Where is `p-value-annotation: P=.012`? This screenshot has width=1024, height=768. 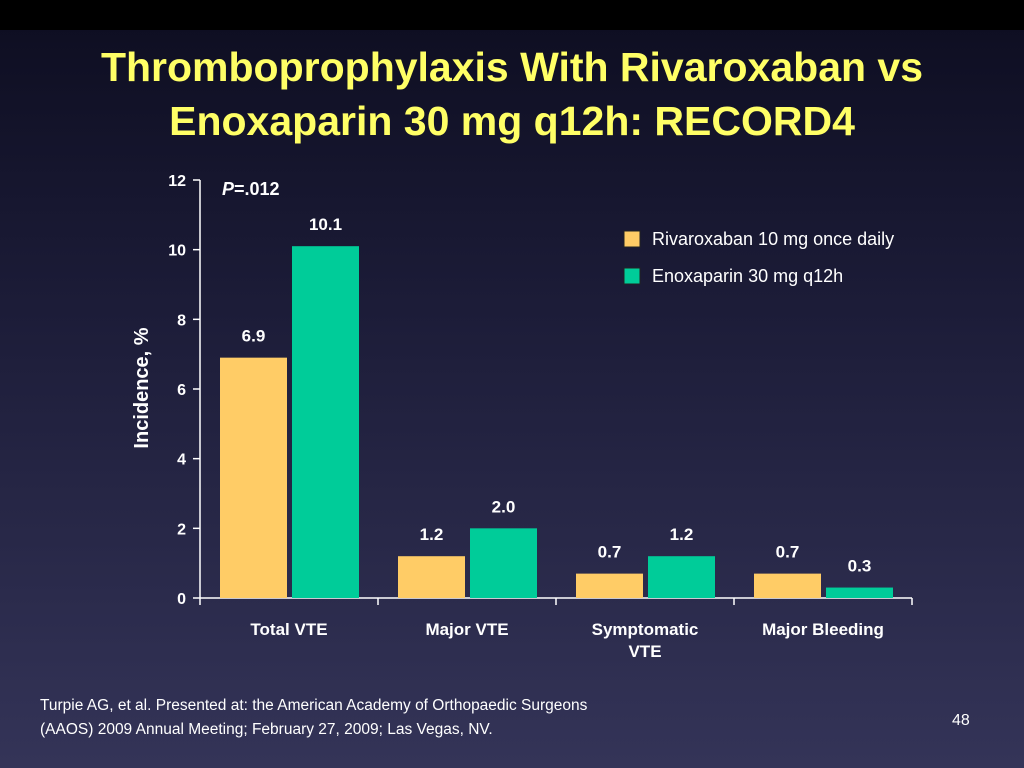
p-value-annotation: P=.012 is located at coordinates (251, 189).